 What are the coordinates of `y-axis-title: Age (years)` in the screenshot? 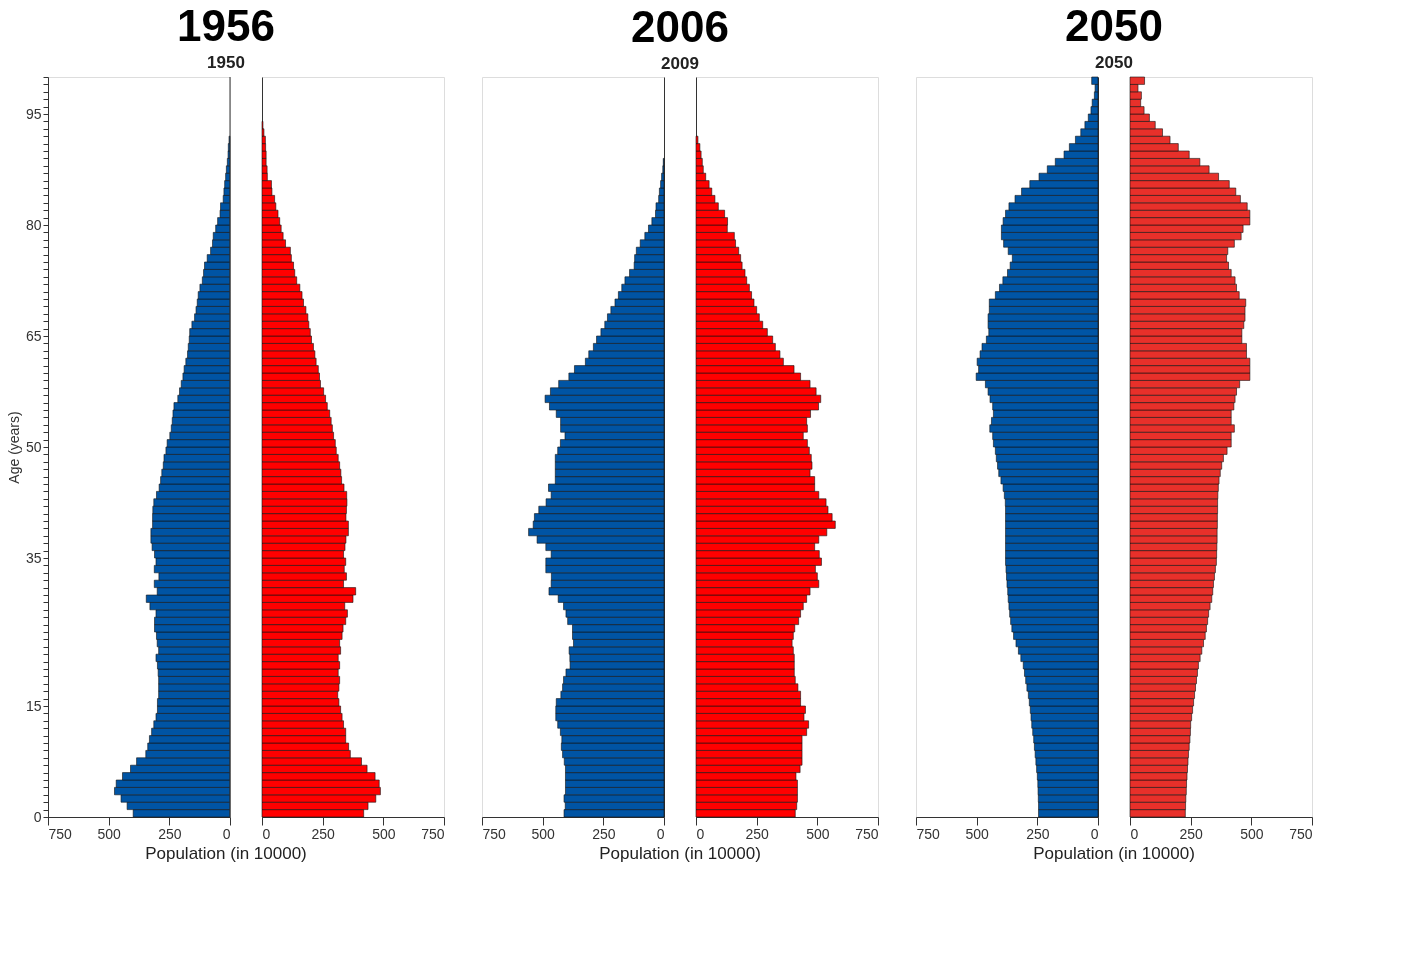 It's located at (13, 447).